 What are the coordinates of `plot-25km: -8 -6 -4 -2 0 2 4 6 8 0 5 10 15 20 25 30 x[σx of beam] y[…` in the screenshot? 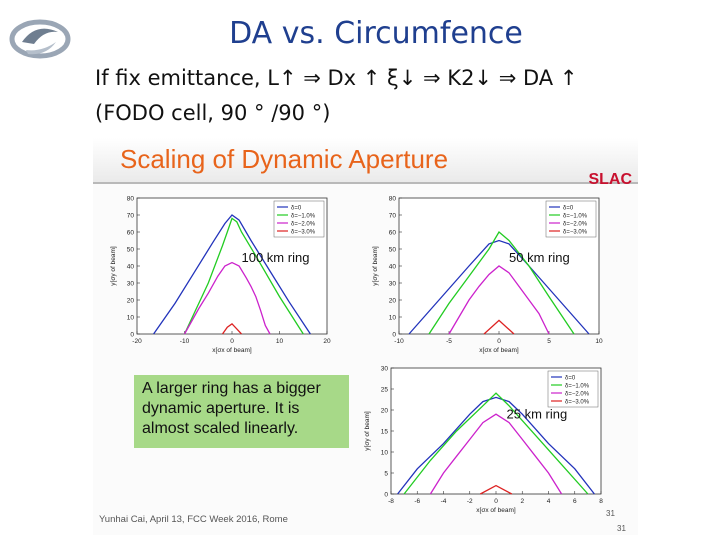 It's located at (483, 440).